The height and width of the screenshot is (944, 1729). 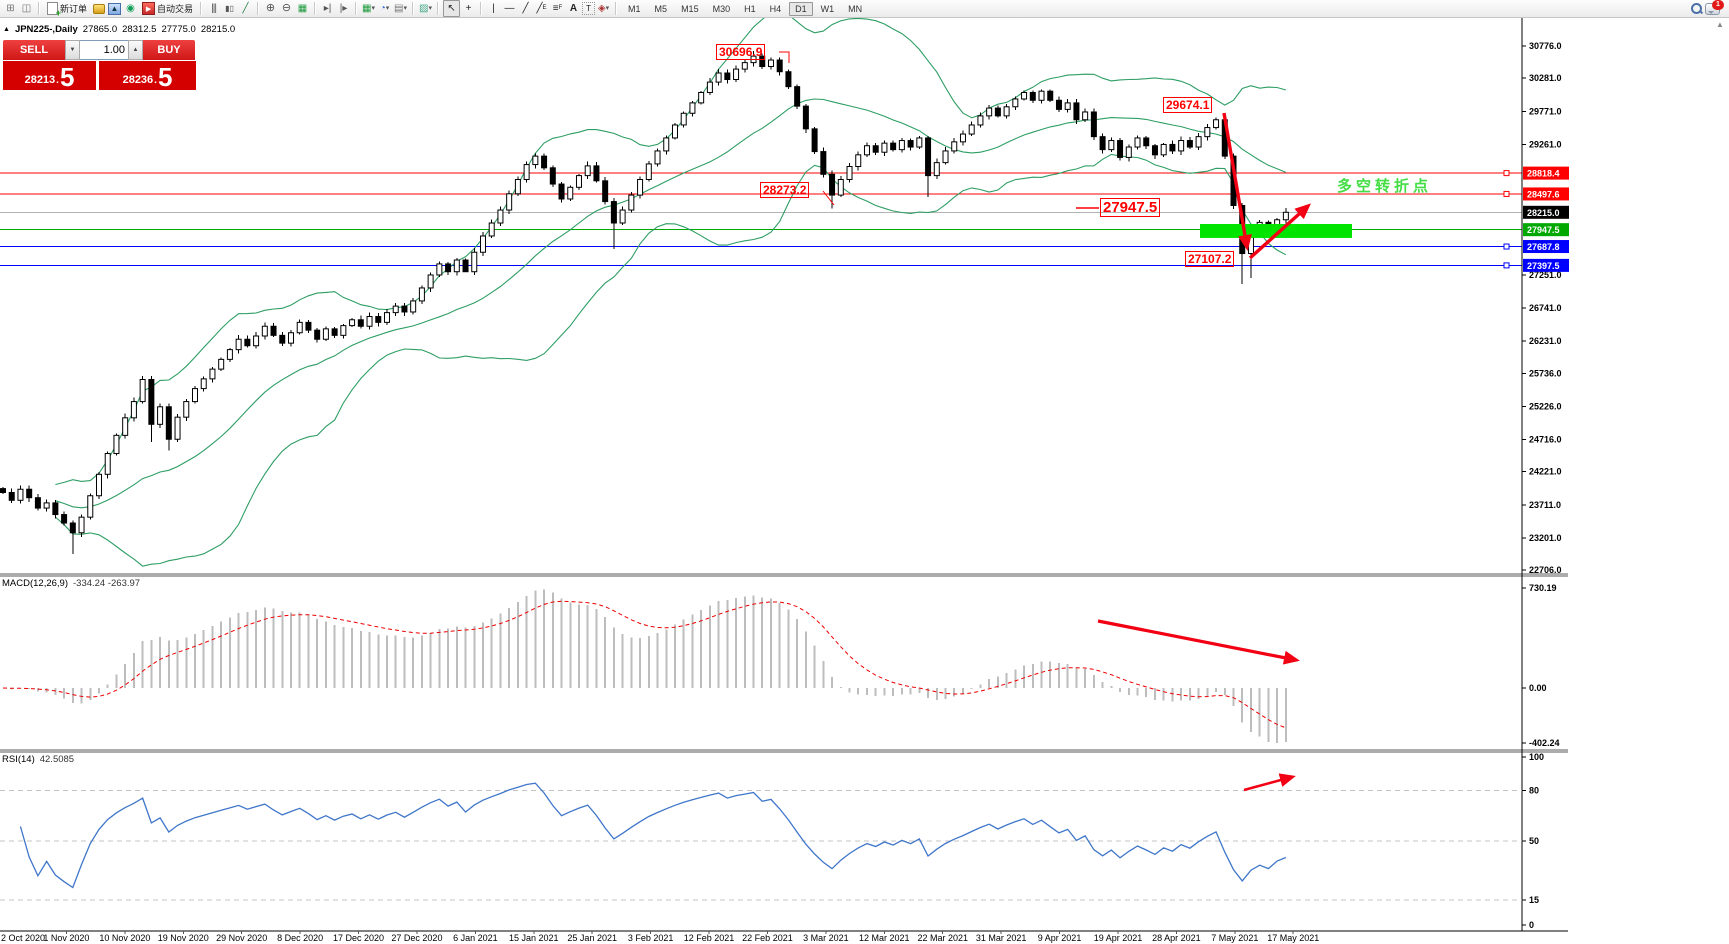 What do you see at coordinates (54, 10) in the screenshot?
I see `new-order-icon` at bounding box center [54, 10].